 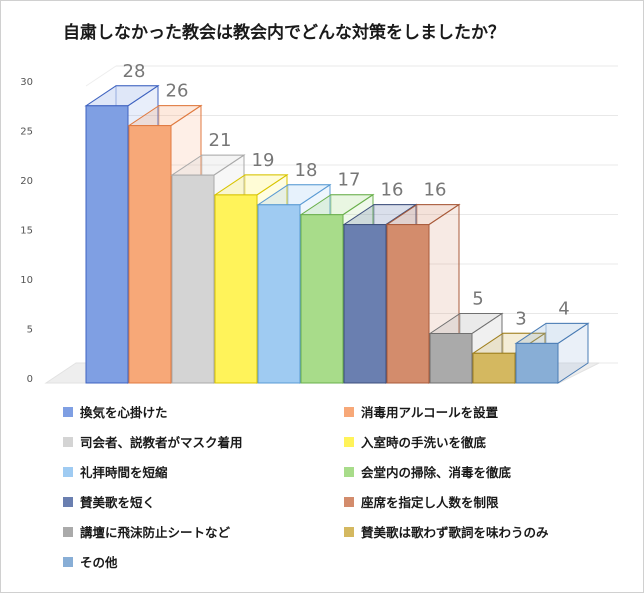 What do you see at coordinates (101, 76) in the screenshot?
I see `gridline-side` at bounding box center [101, 76].